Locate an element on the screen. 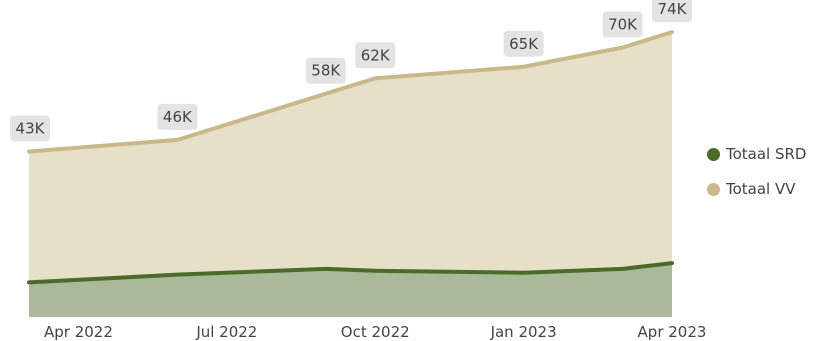 Image resolution: width=819 pixels, height=341 pixels. data-label: 43K is located at coordinates (31, 128).